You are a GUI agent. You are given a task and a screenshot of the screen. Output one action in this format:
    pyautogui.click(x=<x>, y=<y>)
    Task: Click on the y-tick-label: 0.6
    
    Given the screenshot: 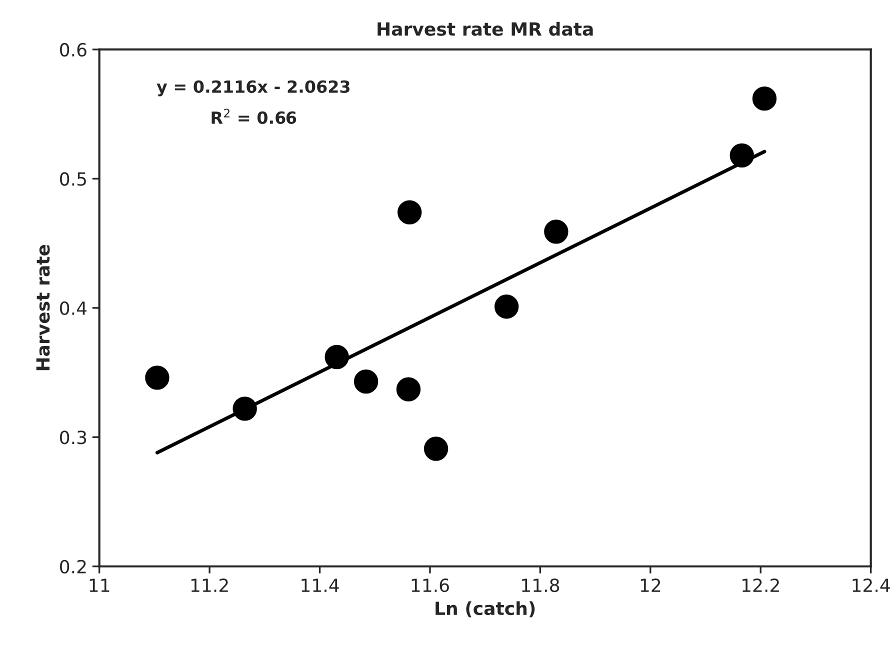 What is the action you would take?
    pyautogui.click(x=73, y=49)
    